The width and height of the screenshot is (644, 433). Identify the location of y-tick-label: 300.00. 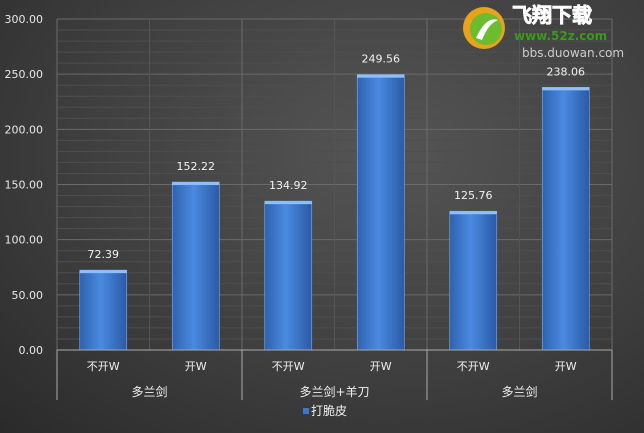
(24, 19).